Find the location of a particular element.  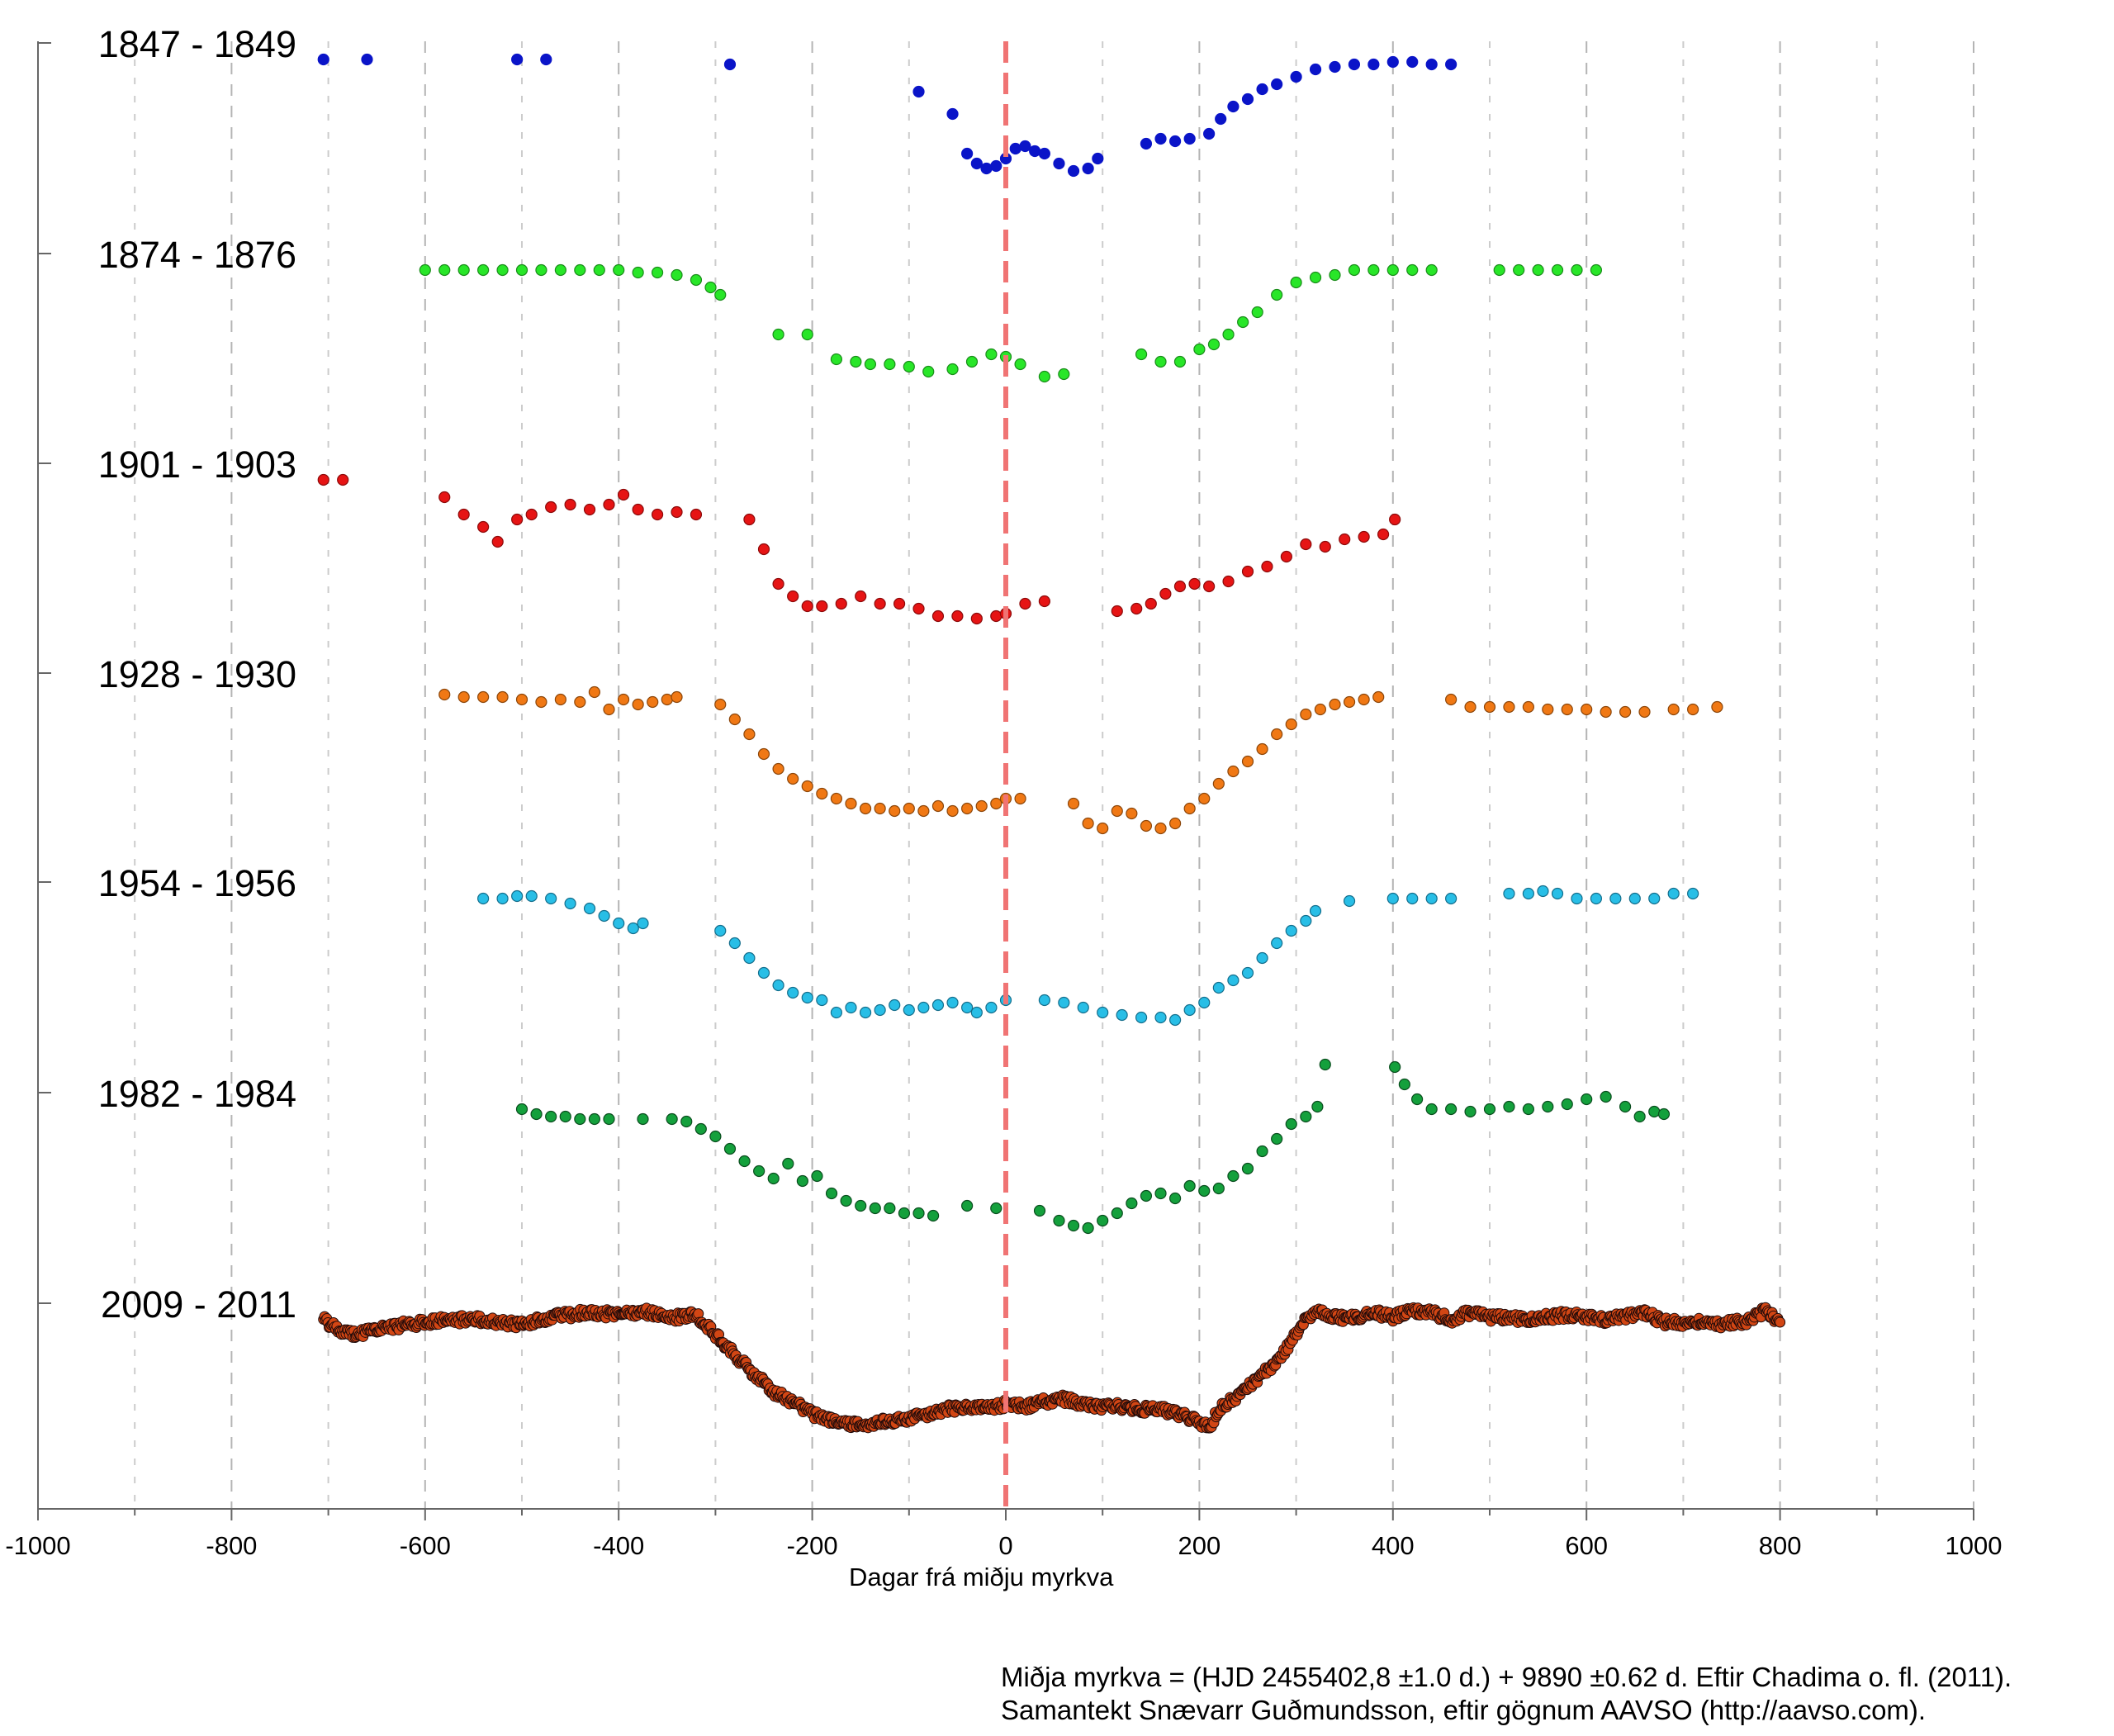

x-axis-label: Dagar frá miðju myrkva is located at coordinates (982, 1577).